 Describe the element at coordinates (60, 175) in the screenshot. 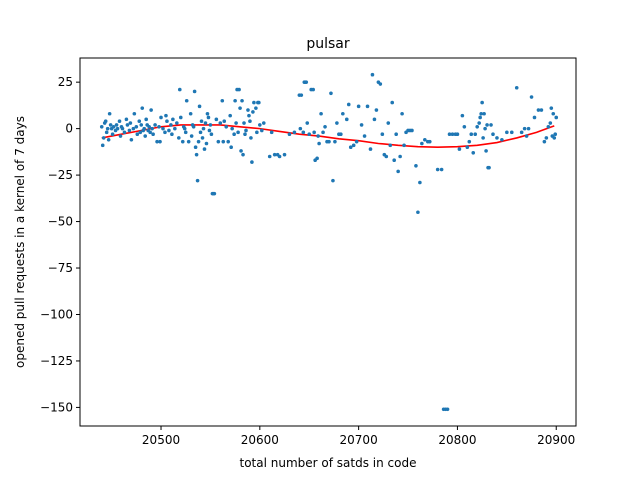

I see `y-tick-label: −25` at that location.